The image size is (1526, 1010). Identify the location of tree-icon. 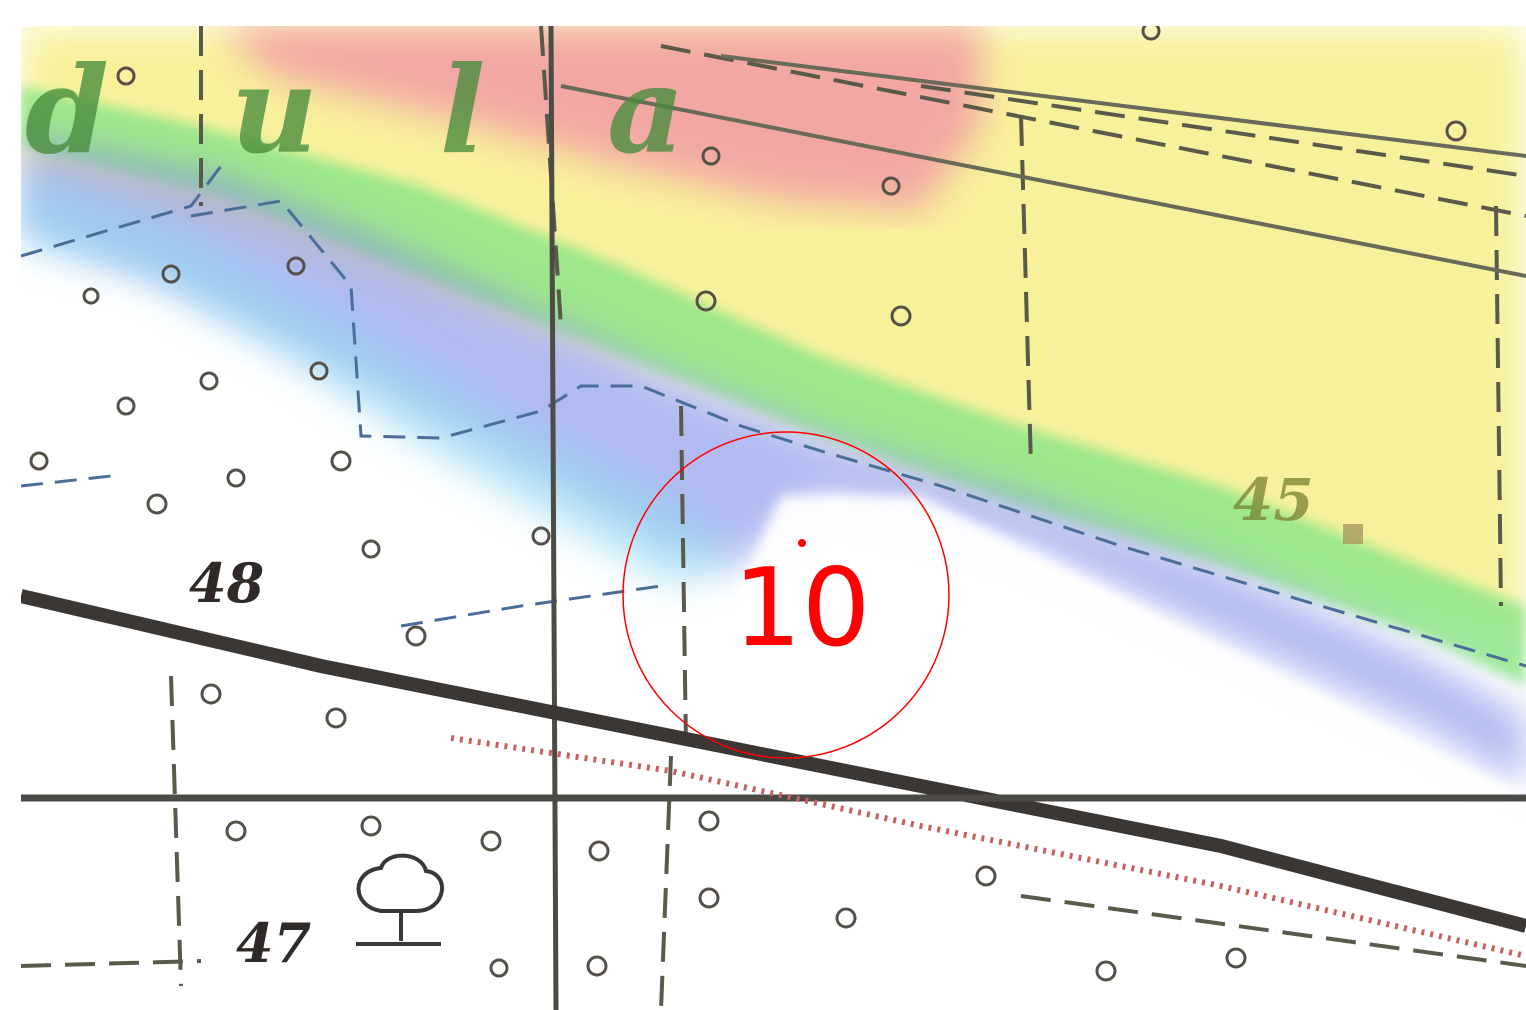
(400, 899).